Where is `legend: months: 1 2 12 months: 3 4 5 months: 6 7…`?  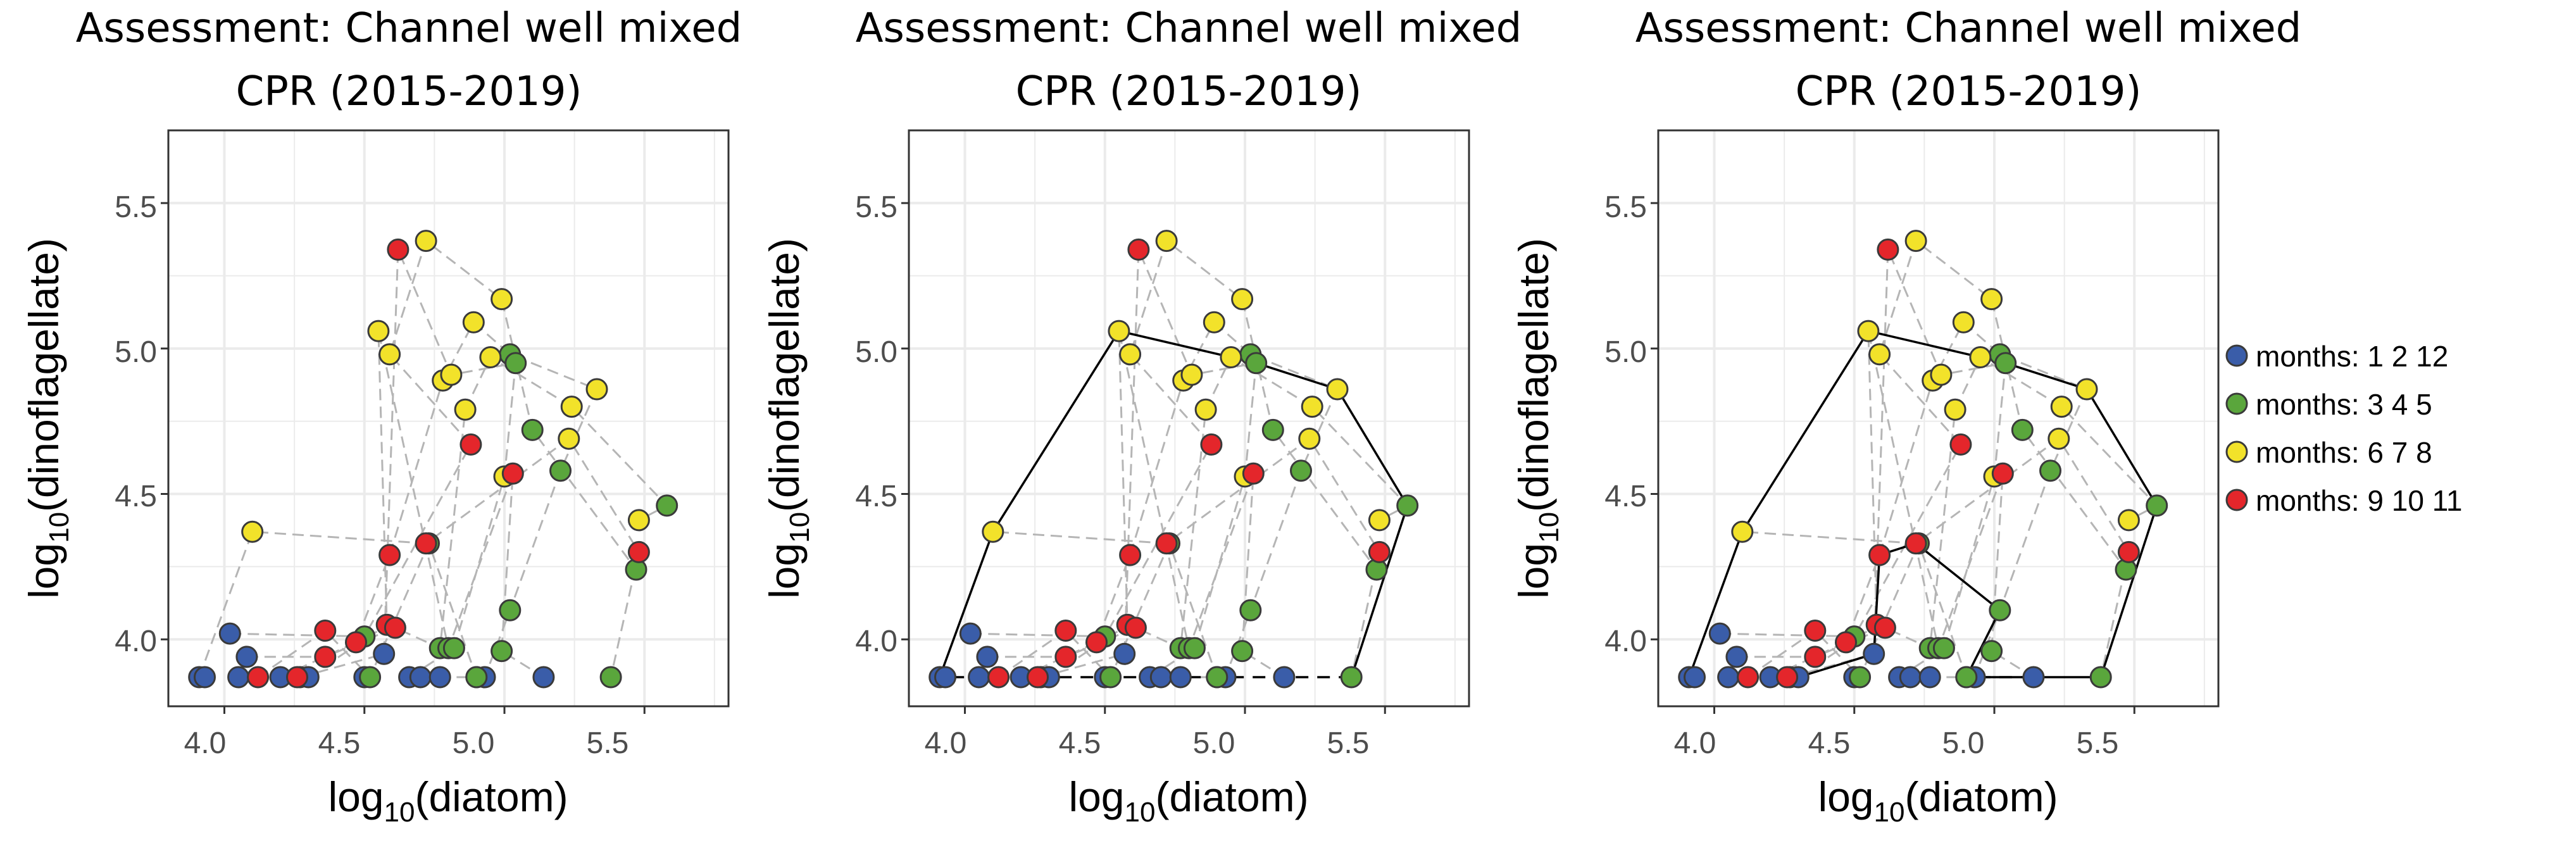 legend: months: 1 2 12 months: 3 4 5 months: 6 7… is located at coordinates (2343, 429).